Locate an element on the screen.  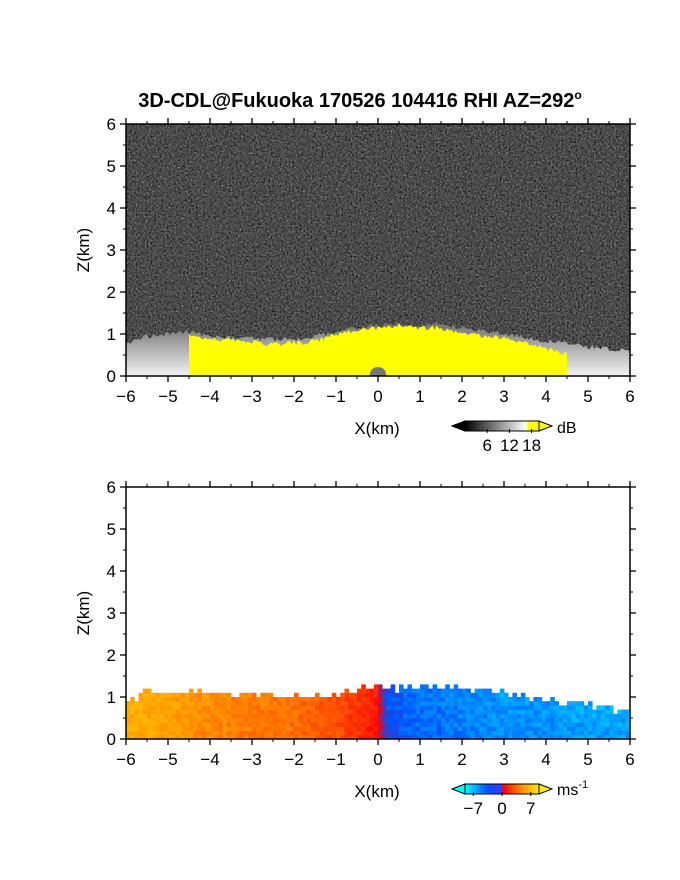
x-tick-label: 3 is located at coordinates (503, 759).